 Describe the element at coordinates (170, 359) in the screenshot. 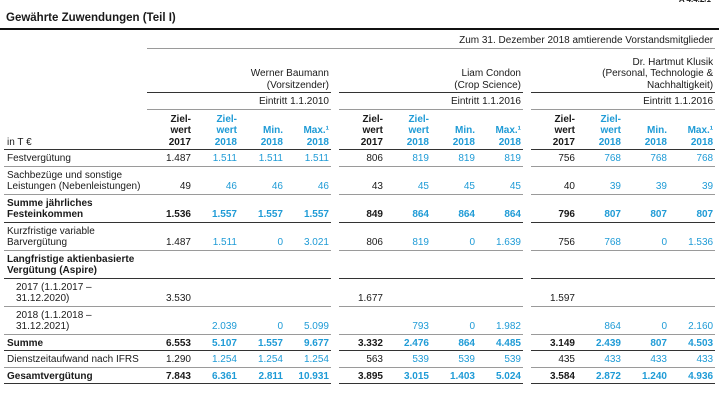

I see `value-cell: 1.290` at that location.